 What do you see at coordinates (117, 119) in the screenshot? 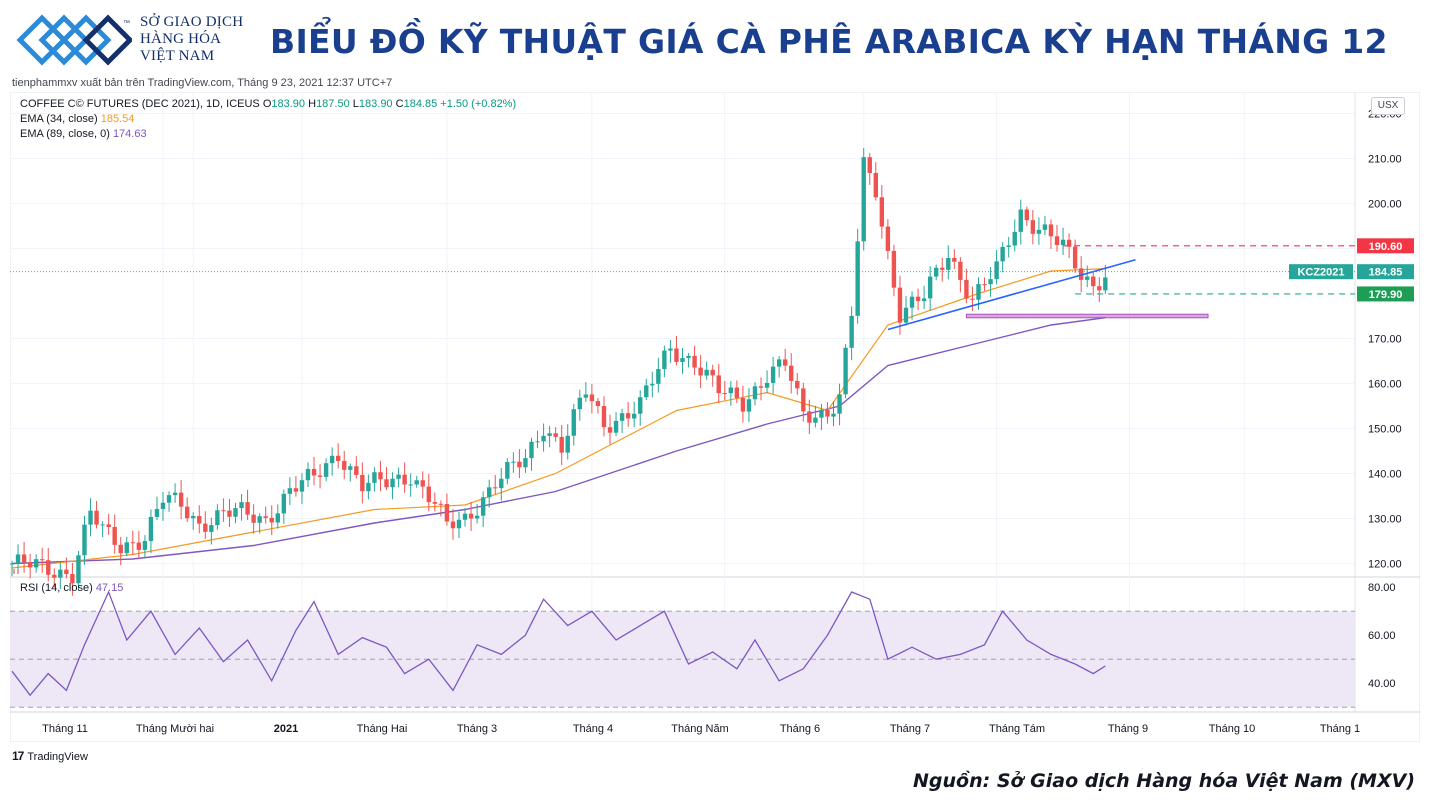
I see `legend-ema34-value: 185.54` at bounding box center [117, 119].